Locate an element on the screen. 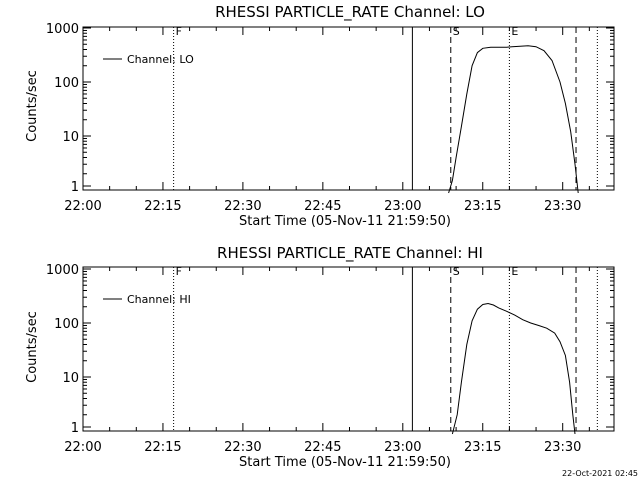  legend-hi: Channel: HI is located at coordinates (147, 299).